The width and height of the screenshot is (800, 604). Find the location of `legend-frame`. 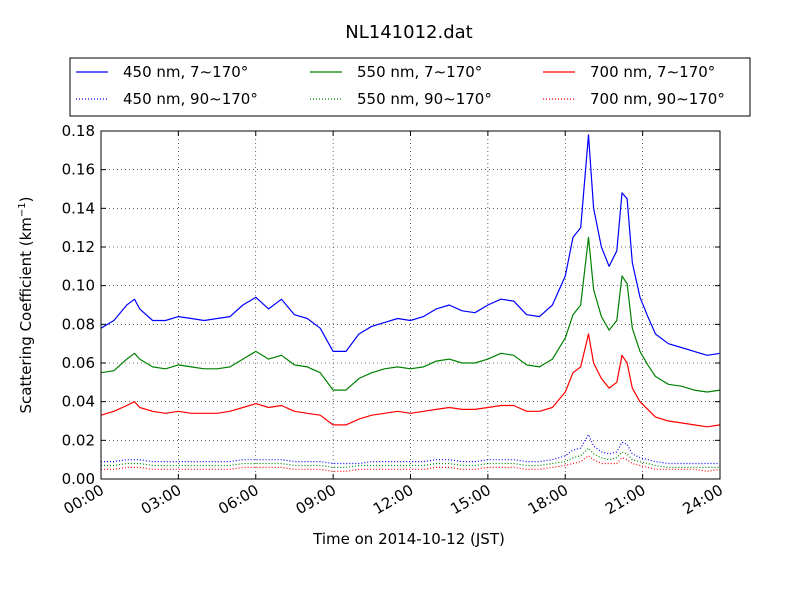

legend-frame is located at coordinates (410, 87).